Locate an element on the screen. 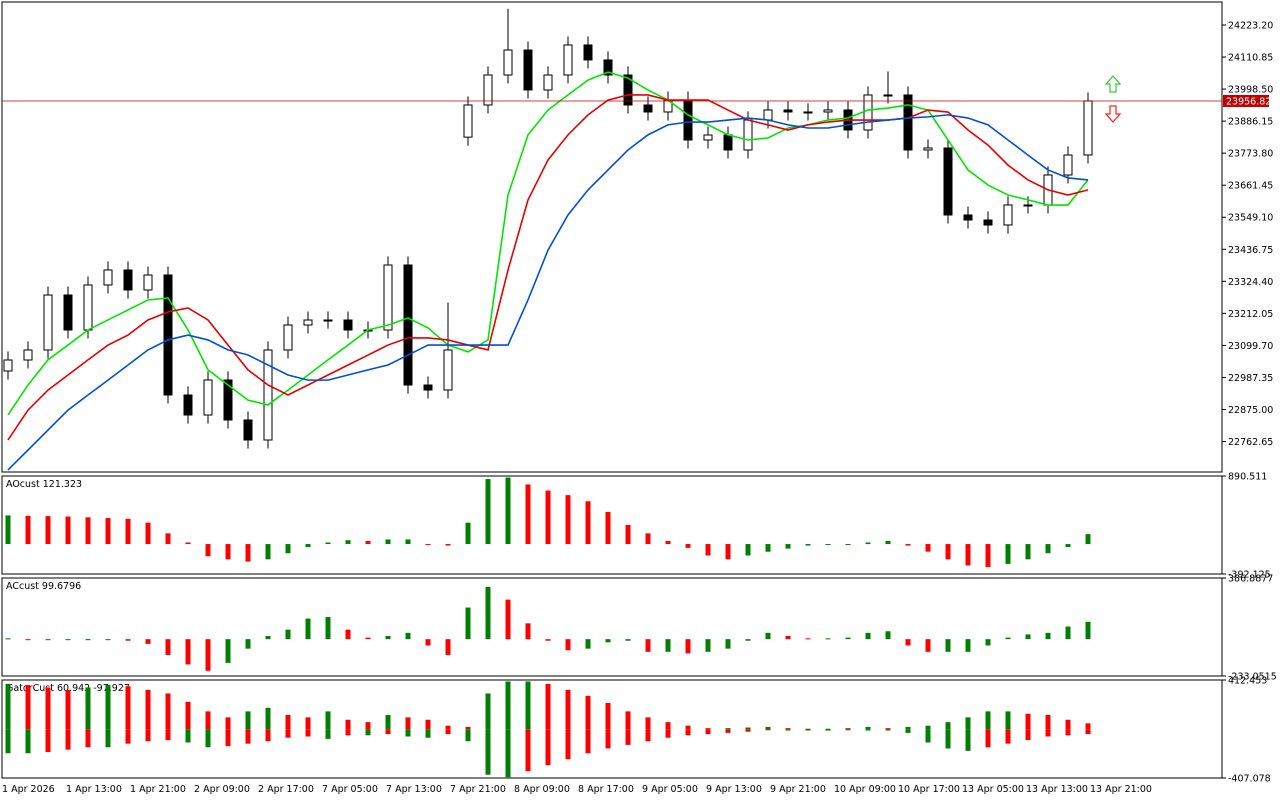 The image size is (1280, 800). y-tick-label: 890.511 is located at coordinates (1247, 477).